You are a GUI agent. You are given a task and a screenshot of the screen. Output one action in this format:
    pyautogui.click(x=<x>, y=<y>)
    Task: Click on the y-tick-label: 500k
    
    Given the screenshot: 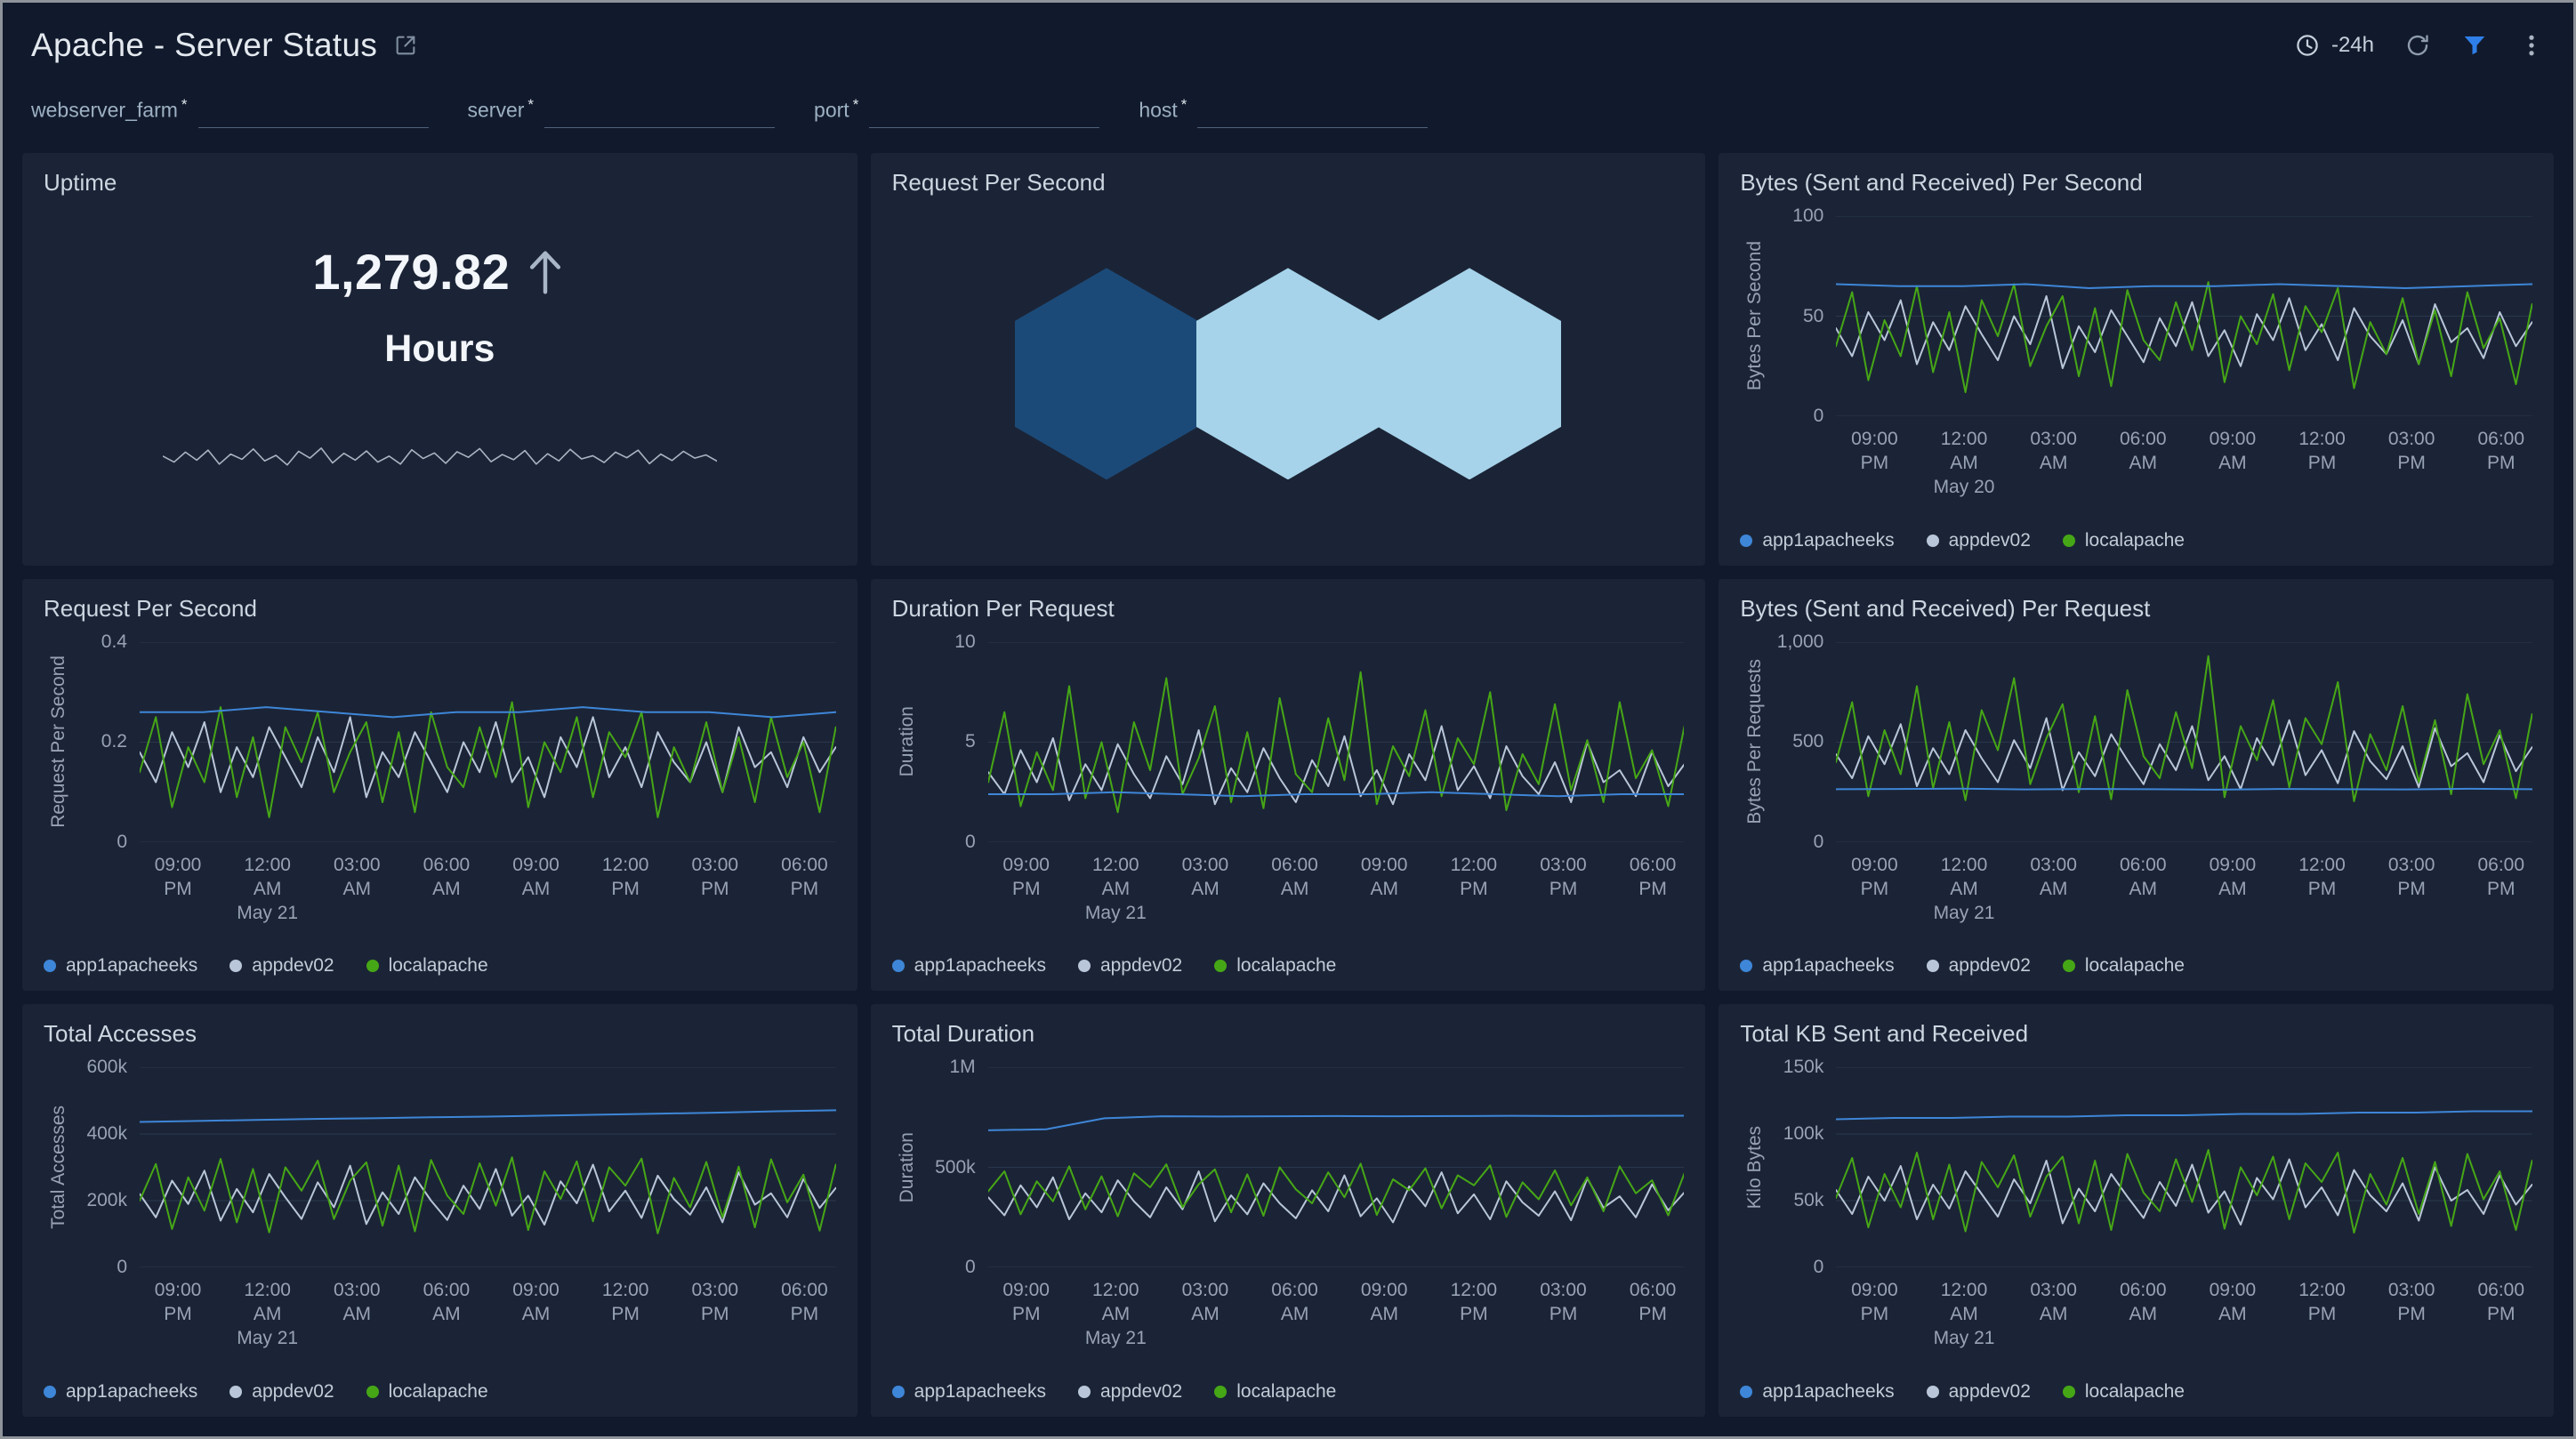 What is the action you would take?
    pyautogui.click(x=955, y=1167)
    